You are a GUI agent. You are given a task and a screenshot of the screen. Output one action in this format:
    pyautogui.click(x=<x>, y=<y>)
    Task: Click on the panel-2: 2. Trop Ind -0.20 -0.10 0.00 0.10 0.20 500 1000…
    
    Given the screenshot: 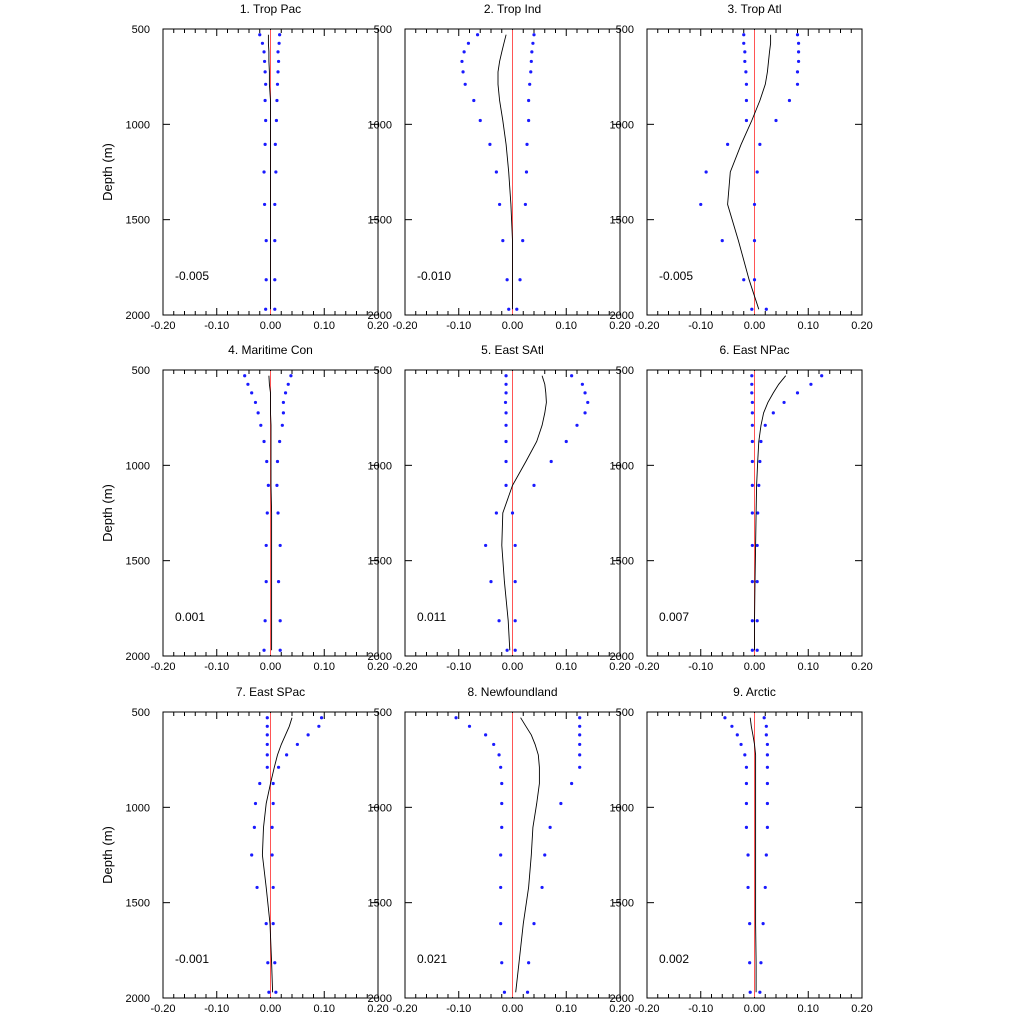 What is the action you would take?
    pyautogui.click(x=499, y=167)
    